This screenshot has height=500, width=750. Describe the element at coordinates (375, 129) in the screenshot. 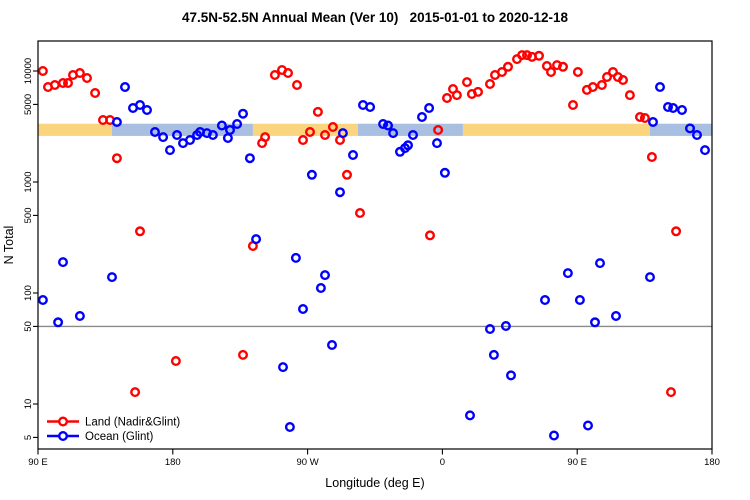

I see `mean-band-segments` at that location.